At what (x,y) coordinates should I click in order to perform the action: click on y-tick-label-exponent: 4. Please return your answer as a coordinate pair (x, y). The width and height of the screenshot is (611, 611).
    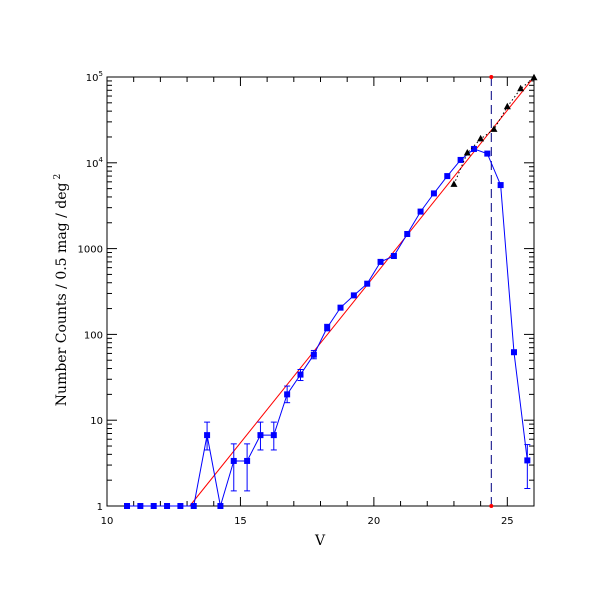
    Looking at the image, I should click on (101, 160).